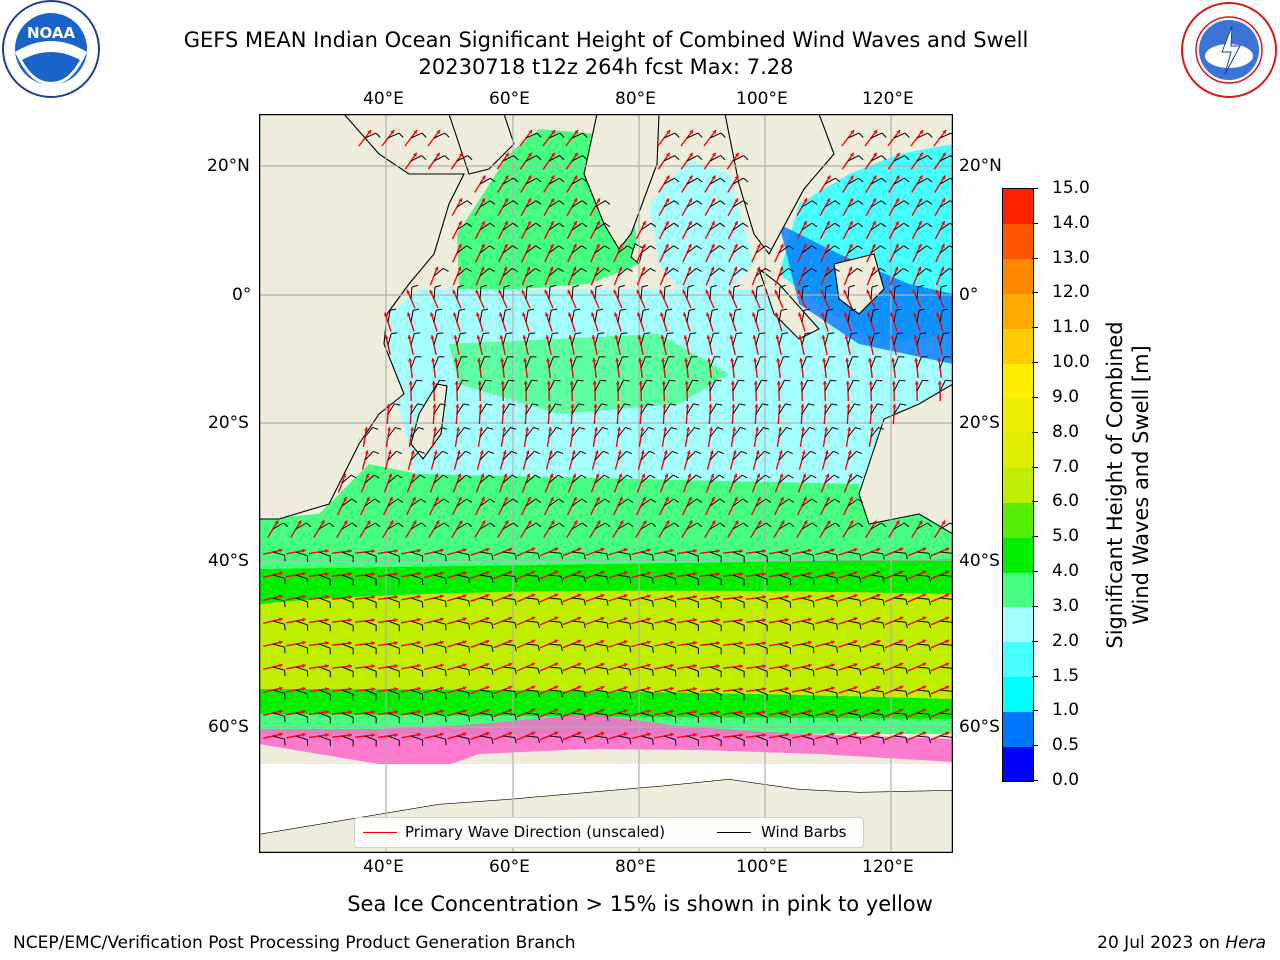 The height and width of the screenshot is (960, 1280). Describe the element at coordinates (606, 799) in the screenshot. I see `antarctic-ice-shelf` at that location.